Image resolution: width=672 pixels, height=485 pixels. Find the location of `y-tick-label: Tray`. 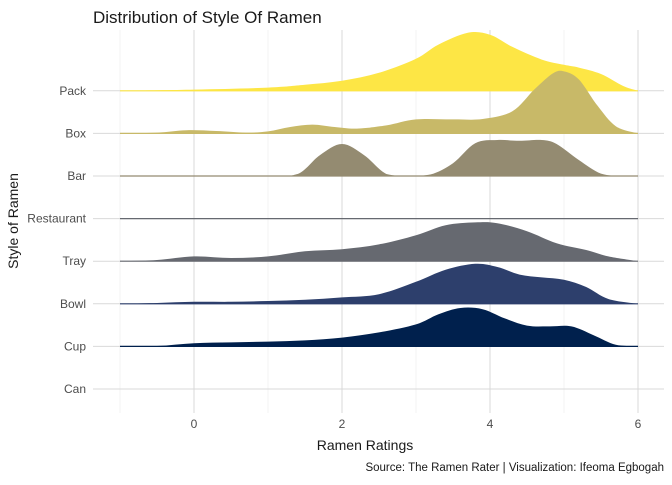

y-tick-label: Tray is located at coordinates (74, 261).